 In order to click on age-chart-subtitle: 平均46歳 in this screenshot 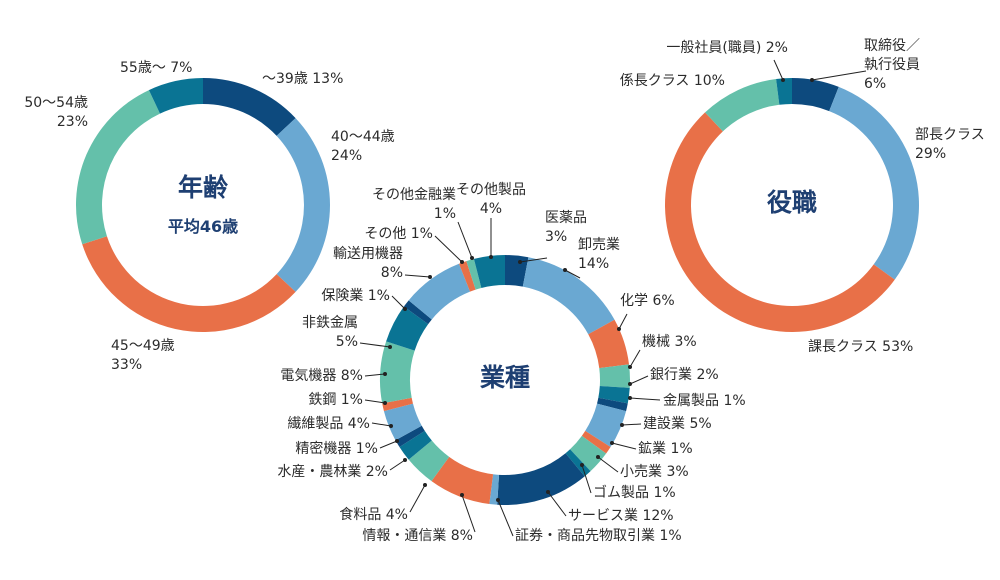, I will do `click(203, 226)`.